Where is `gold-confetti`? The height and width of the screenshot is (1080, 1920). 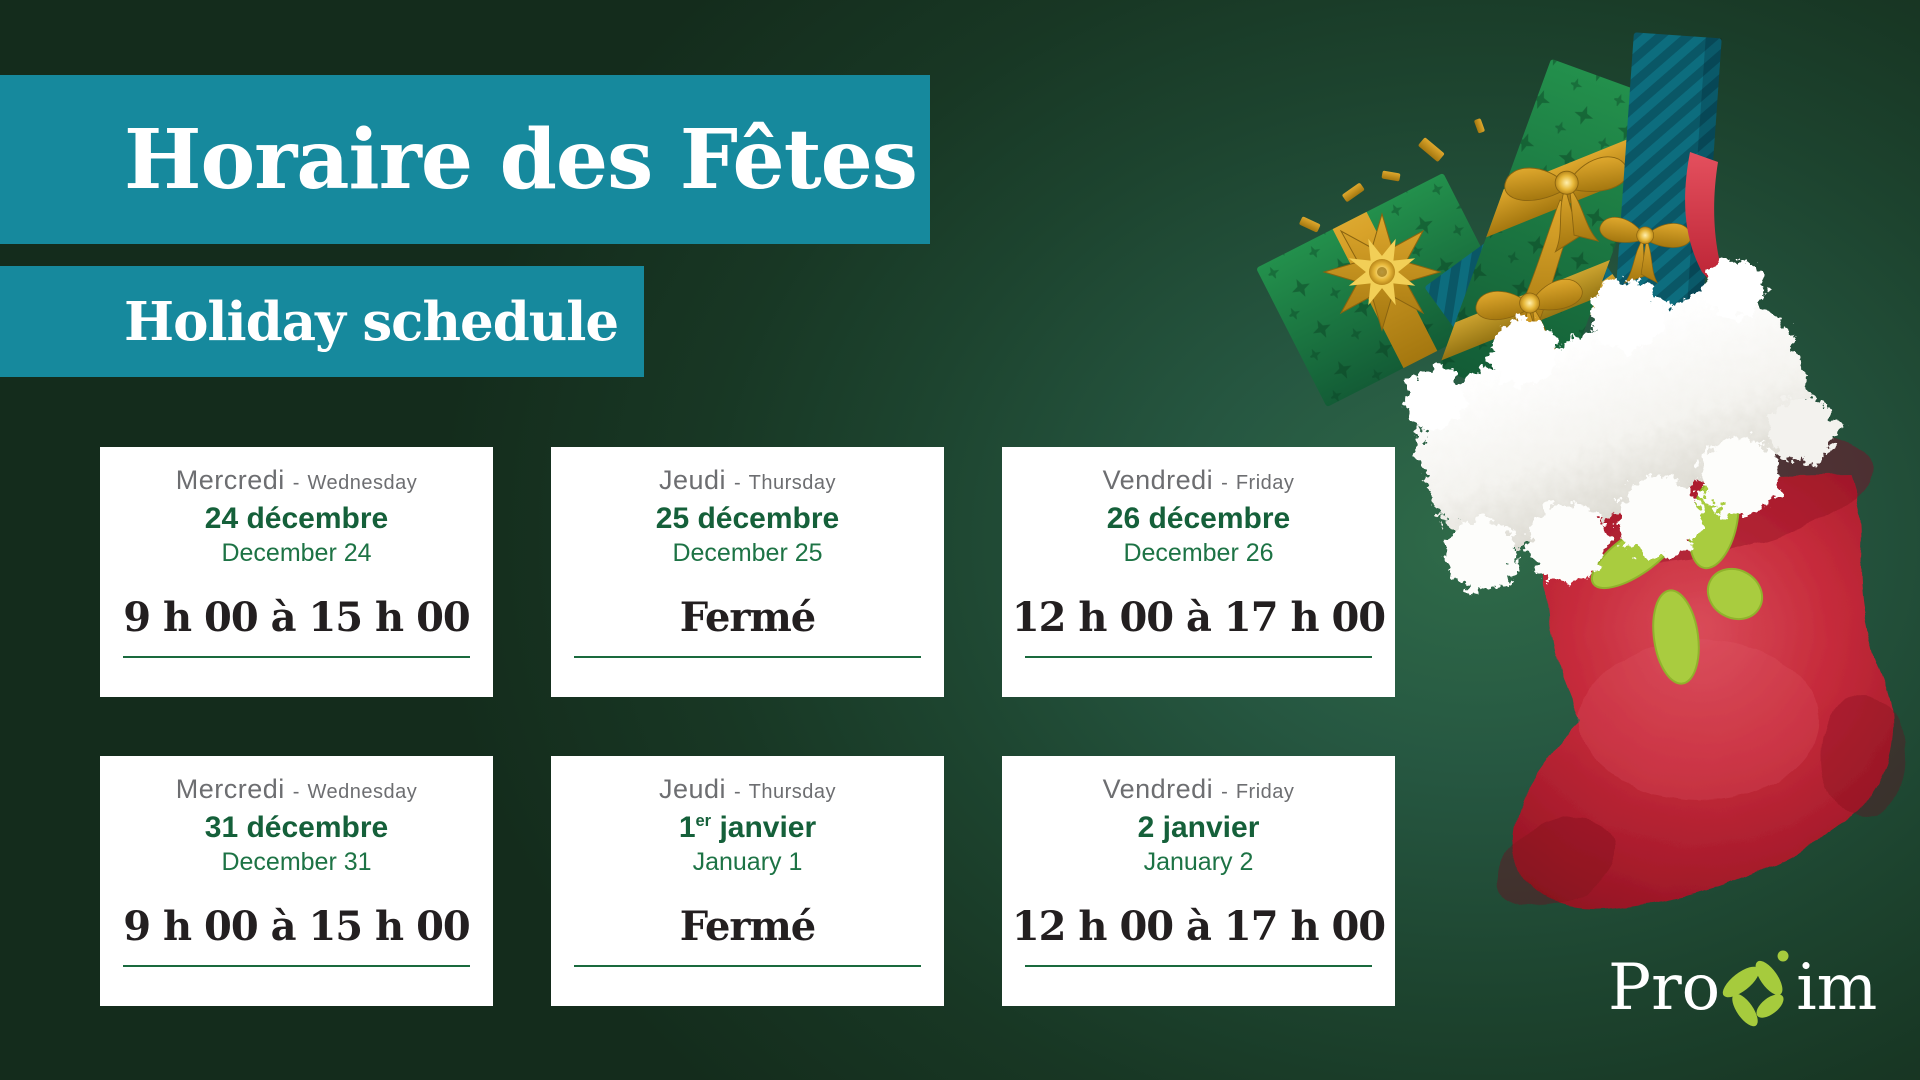
gold-confetti is located at coordinates (1474, 205).